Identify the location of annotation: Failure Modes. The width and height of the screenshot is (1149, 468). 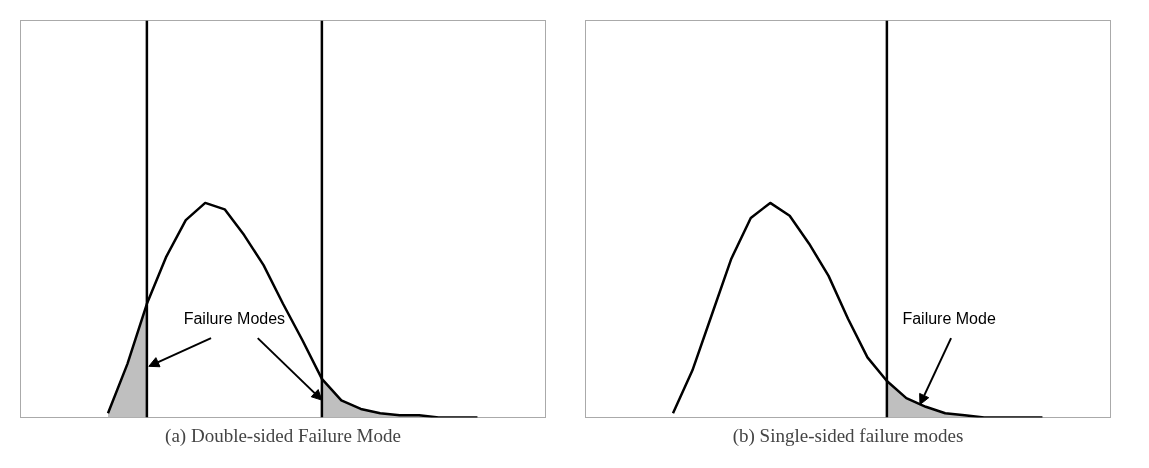
(234, 319).